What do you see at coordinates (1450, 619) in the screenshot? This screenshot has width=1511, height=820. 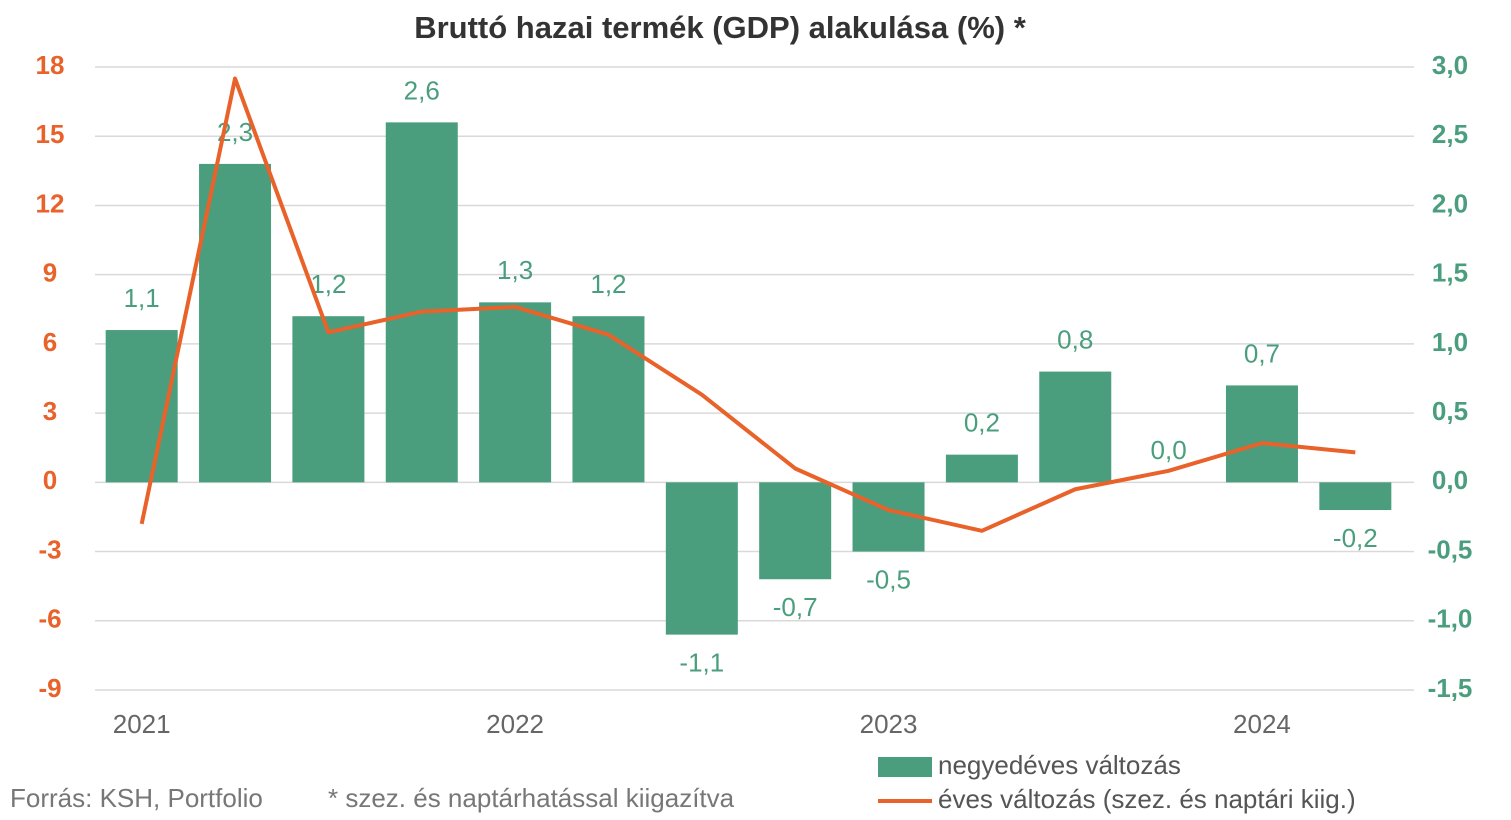 I see `y2-tick-label: -1,0` at bounding box center [1450, 619].